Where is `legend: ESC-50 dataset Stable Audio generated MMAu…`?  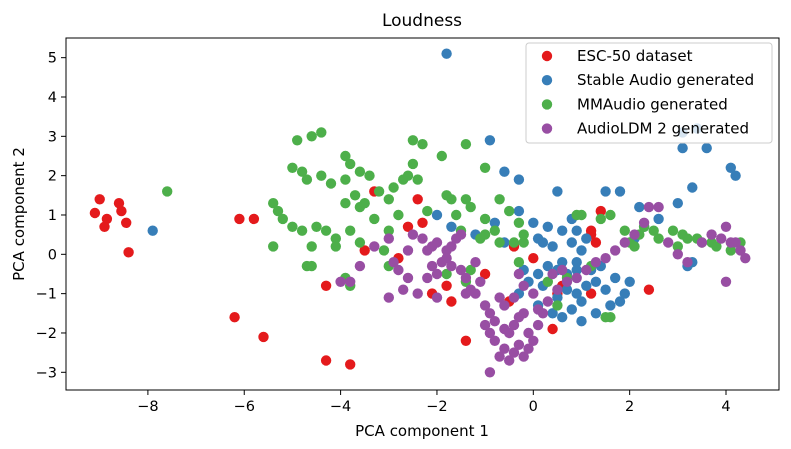
legend: ESC-50 dataset Stable Audio generated MMAu… is located at coordinates (649, 93).